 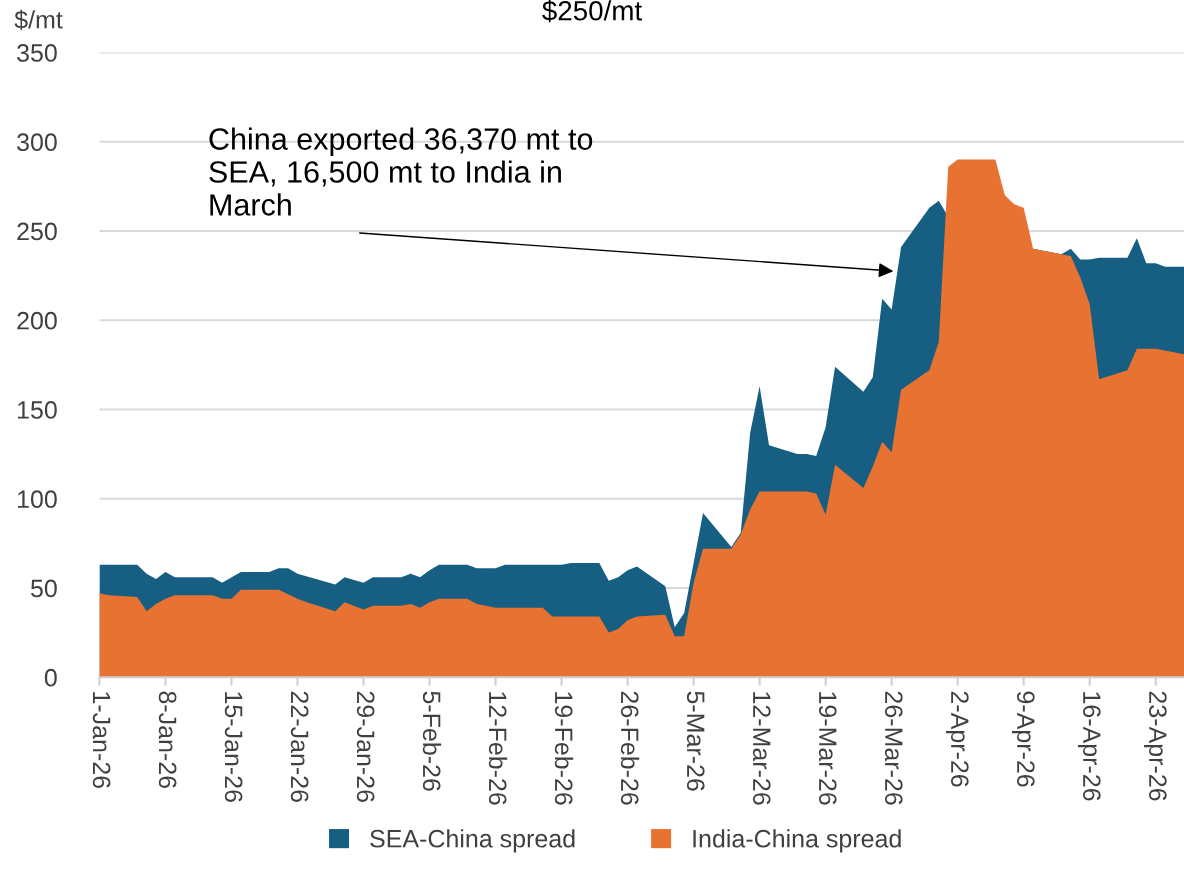 I want to click on x-tick-label: 12-Feb-26, so click(x=498, y=748).